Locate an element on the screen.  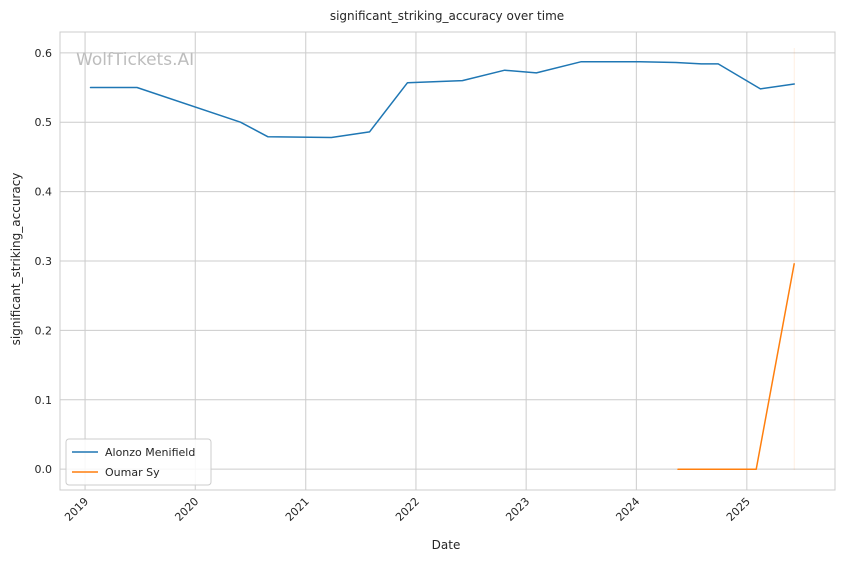
y-tick-label: 0.1 is located at coordinates (44, 400).